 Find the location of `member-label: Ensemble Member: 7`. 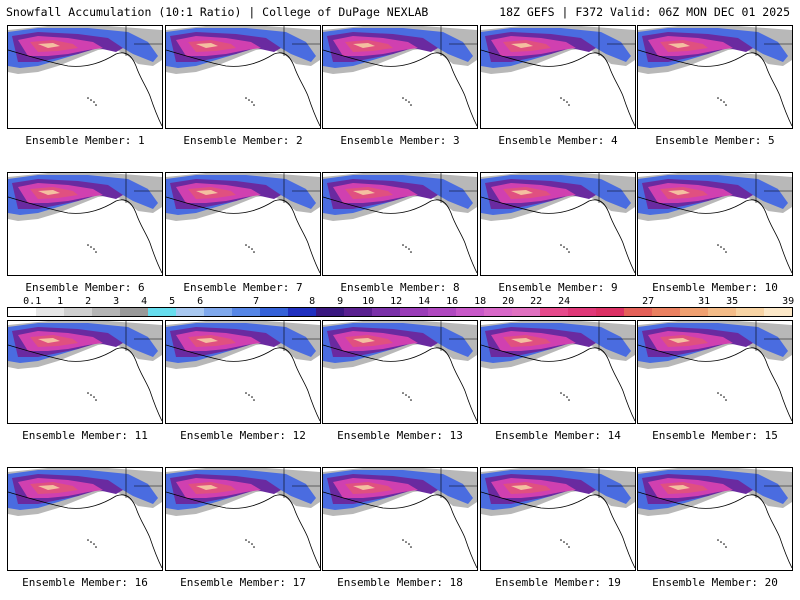

member-label: Ensemble Member: 7 is located at coordinates (243, 287).